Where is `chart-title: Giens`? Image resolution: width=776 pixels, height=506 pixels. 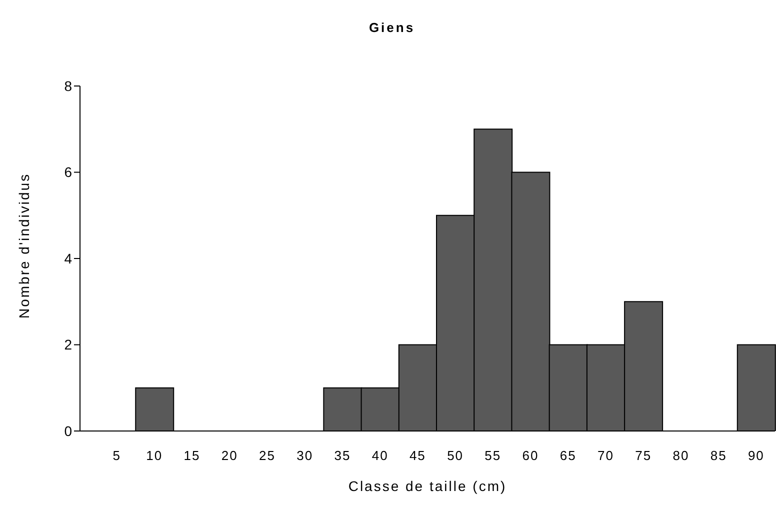 chart-title: Giens is located at coordinates (392, 27).